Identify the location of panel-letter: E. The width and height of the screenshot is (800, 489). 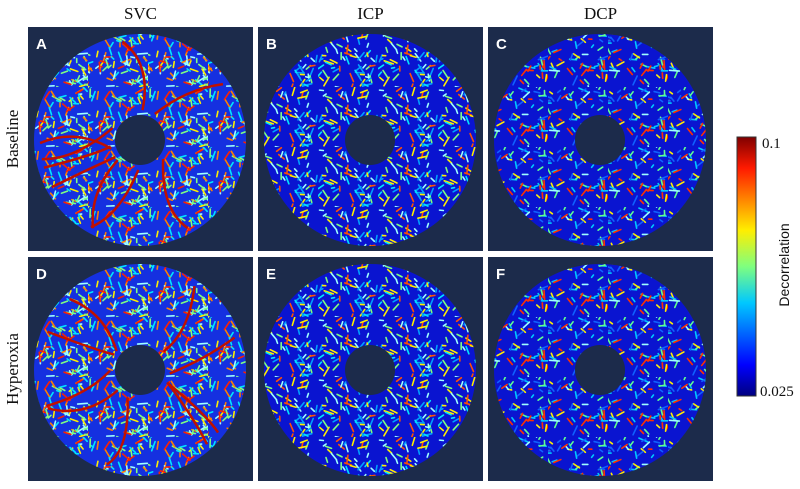
(271, 274).